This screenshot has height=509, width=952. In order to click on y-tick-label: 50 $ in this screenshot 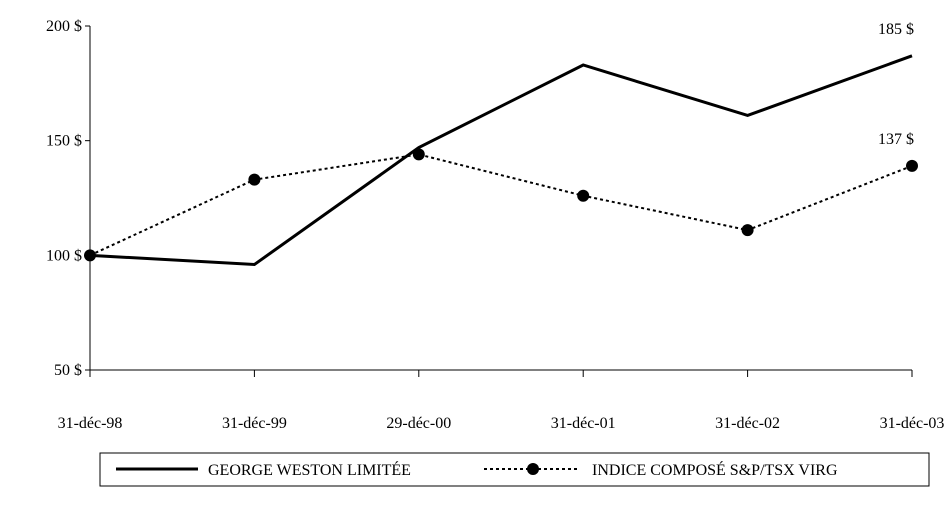, I will do `click(68, 370)`.